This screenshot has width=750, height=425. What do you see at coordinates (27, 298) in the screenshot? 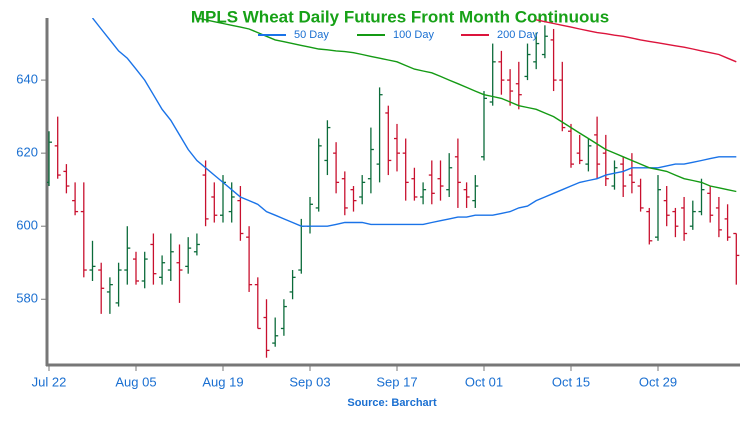
I see `y-tick-label: 580` at bounding box center [27, 298].